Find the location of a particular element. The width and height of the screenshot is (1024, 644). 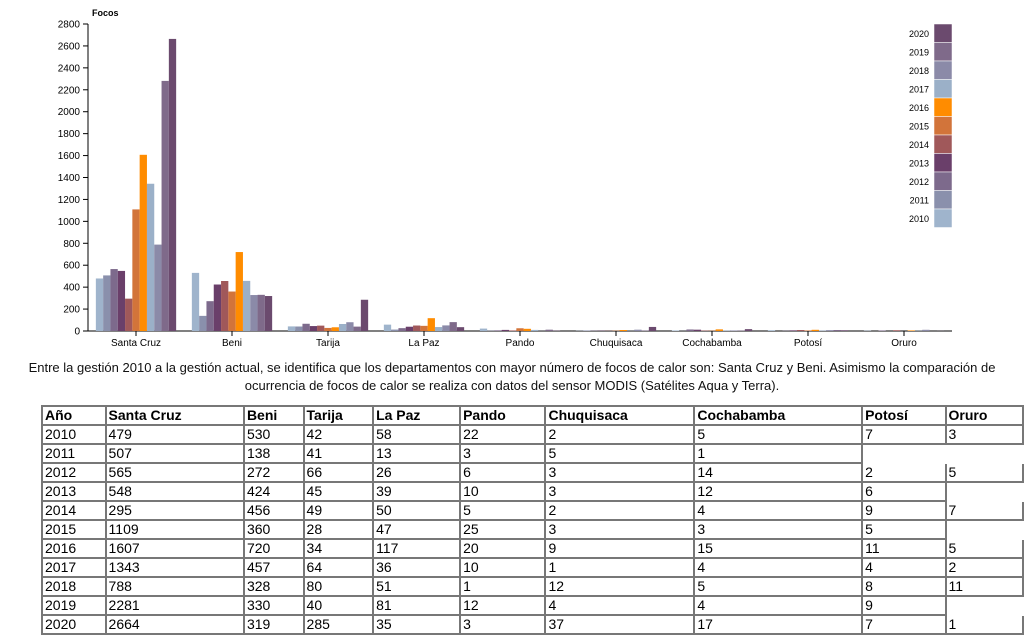

table-cell: 13 is located at coordinates (417, 453).